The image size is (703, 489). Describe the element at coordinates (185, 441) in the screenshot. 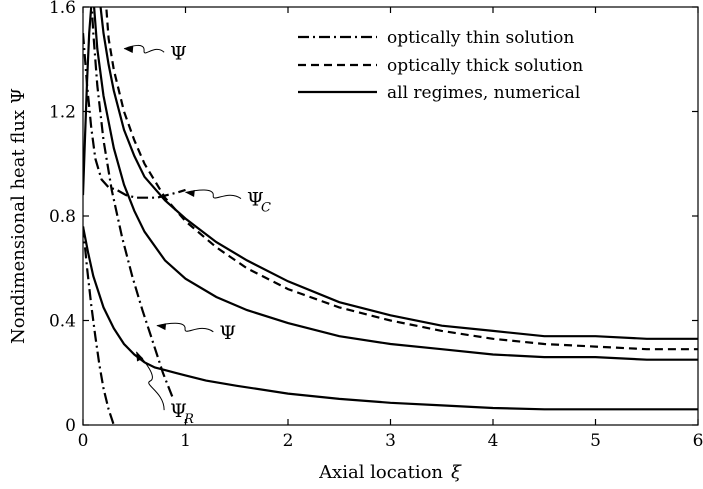

I see `x-tick-label: 1` at that location.